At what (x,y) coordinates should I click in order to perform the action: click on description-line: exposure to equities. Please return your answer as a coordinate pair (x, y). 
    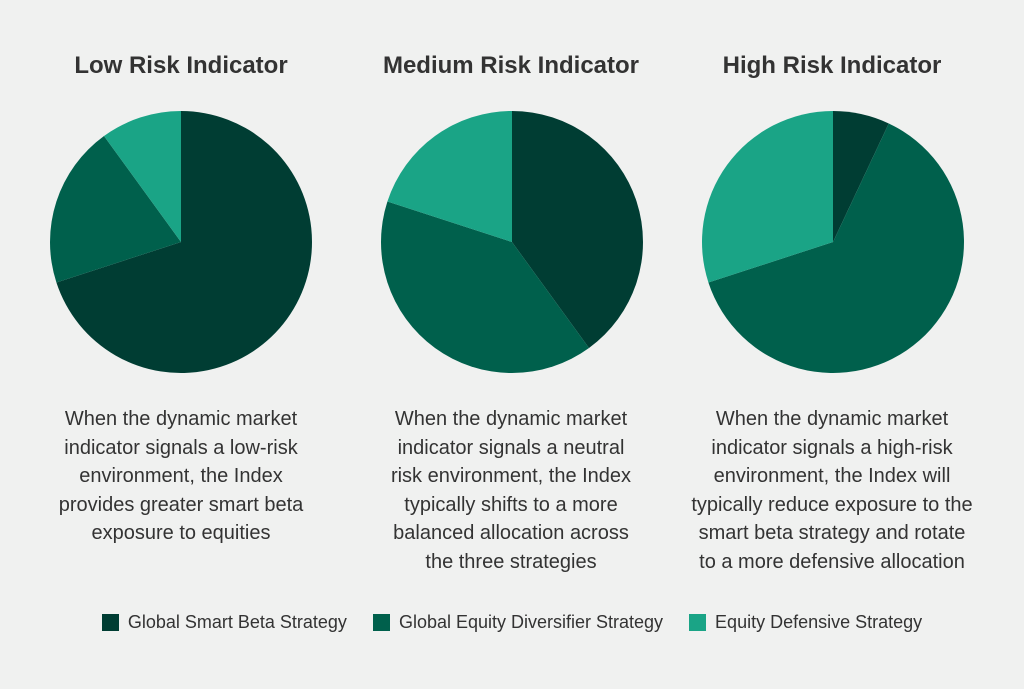
    Looking at the image, I should click on (181, 533).